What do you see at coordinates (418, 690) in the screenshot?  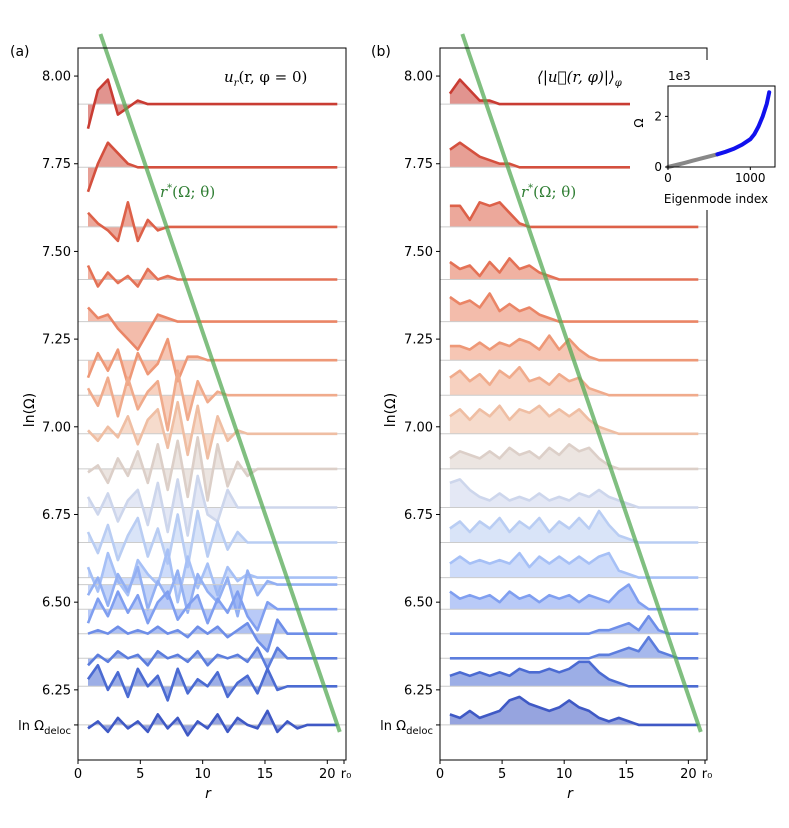 I see `b-ytick-label-0: 6.25` at bounding box center [418, 690].